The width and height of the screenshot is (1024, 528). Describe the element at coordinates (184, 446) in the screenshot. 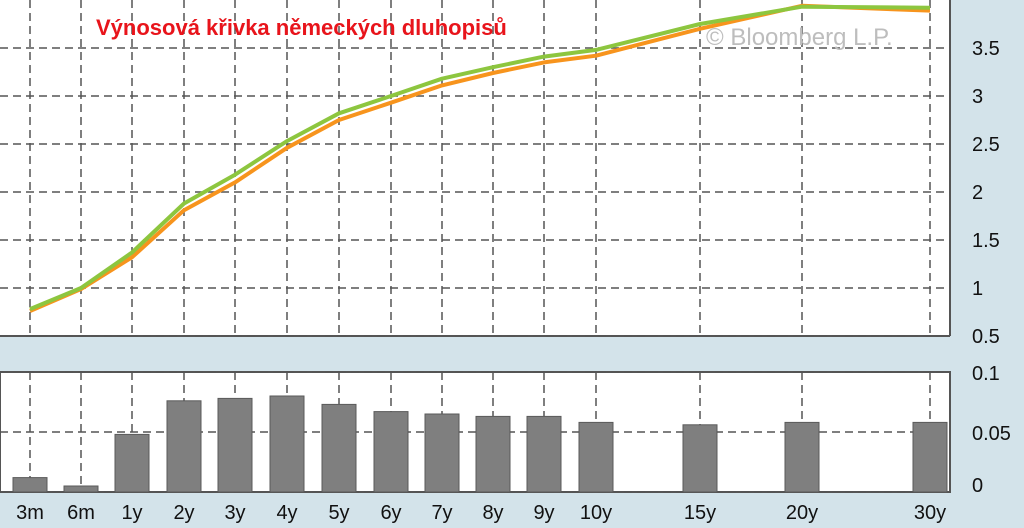

I see `bar-2y` at that location.